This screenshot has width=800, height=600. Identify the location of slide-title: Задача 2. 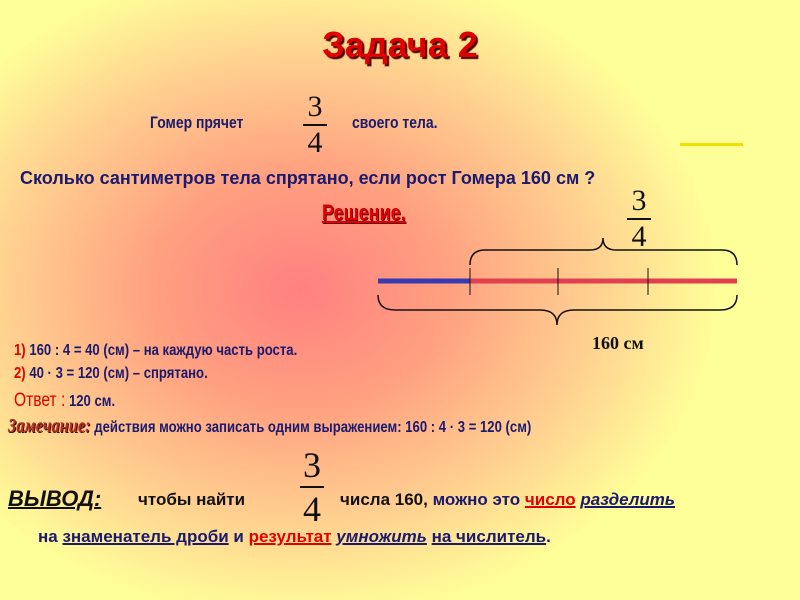
(400, 44).